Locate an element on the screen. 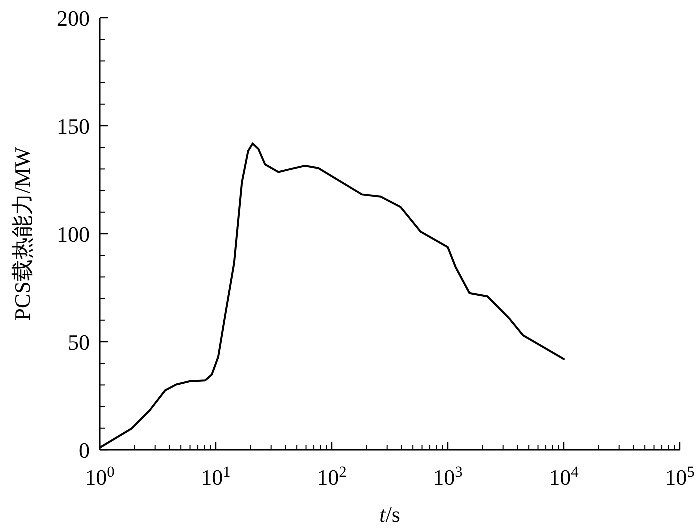 The width and height of the screenshot is (700, 530). x-tick-label: 10$^{0}$ is located at coordinates (100, 477).